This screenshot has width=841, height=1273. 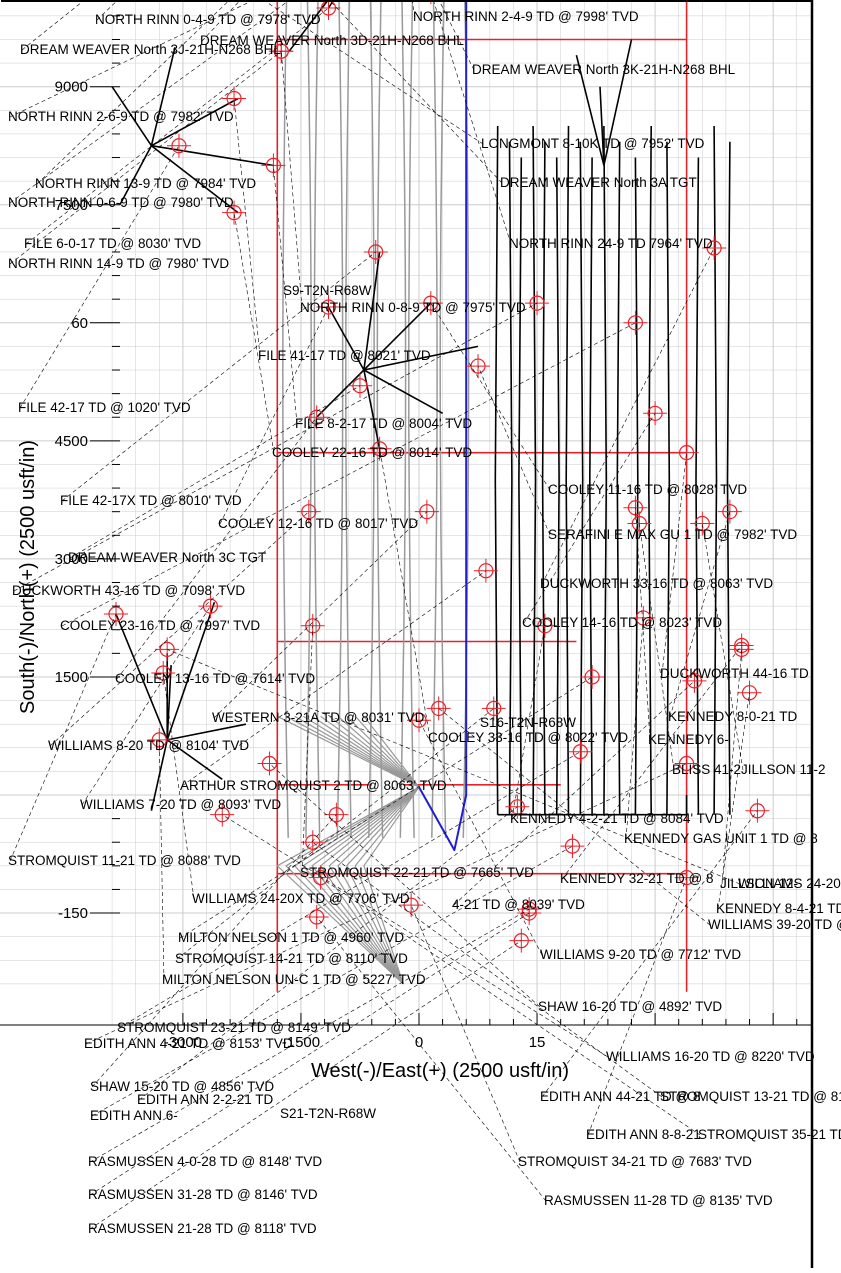 I want to click on well-label: WILLIAMS 16-20 TD @ 8220' TVD, so click(x=710, y=1056).